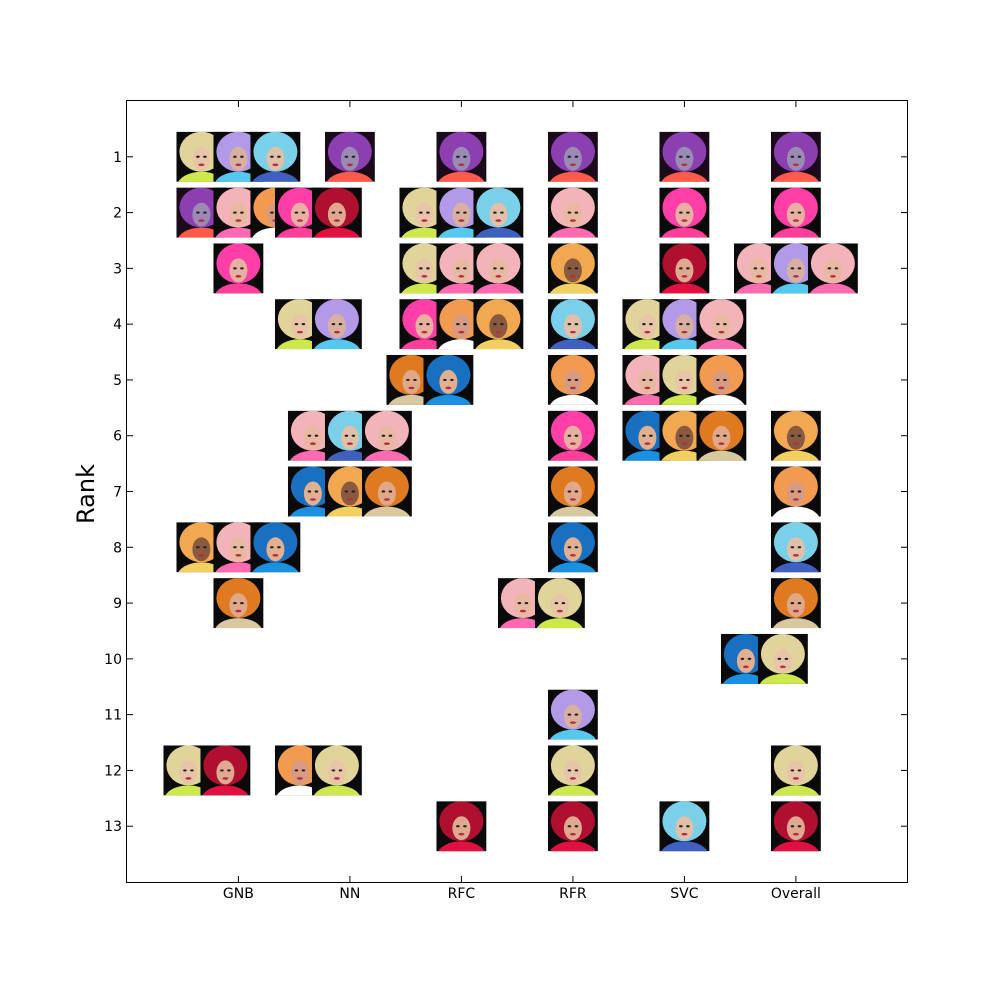 This screenshot has width=1008, height=1008. What do you see at coordinates (113, 716) in the screenshot?
I see `y-tick-label: 11` at bounding box center [113, 716].